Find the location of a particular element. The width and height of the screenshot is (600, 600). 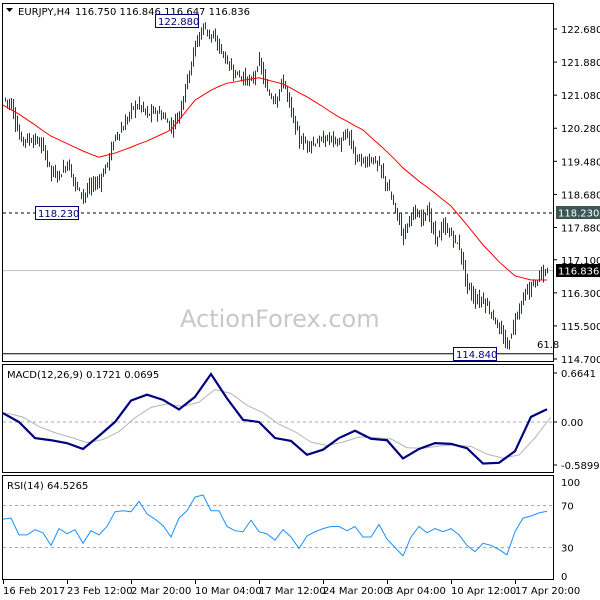

date-tick-label: 10 Apr 12:00 is located at coordinates (483, 591).